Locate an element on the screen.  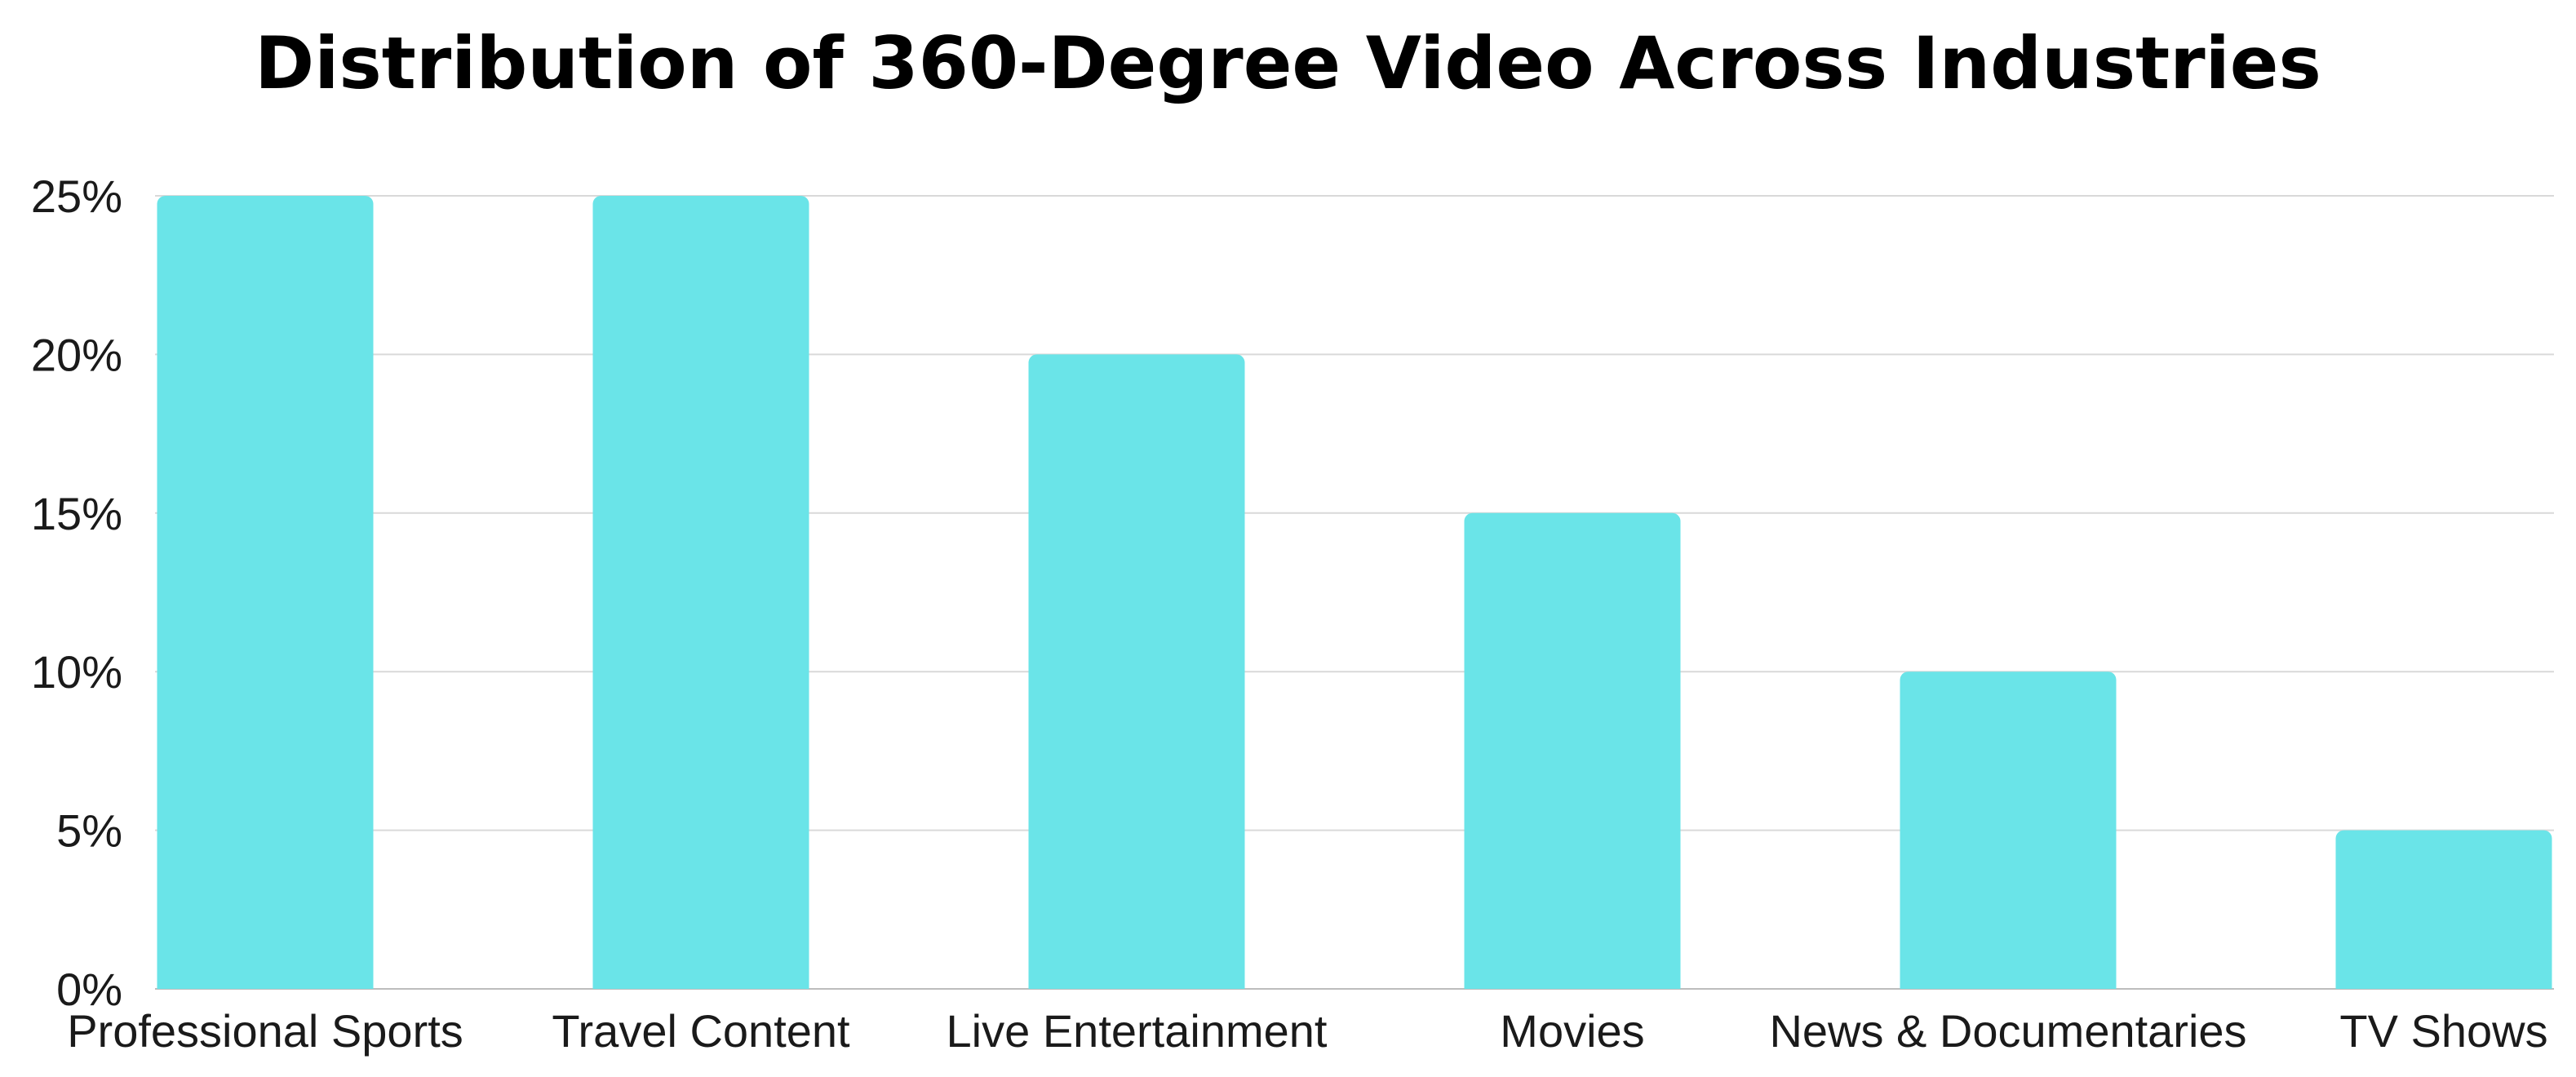
y-axis-ticks: 0% 5% 10% 15% 20% 25% is located at coordinates (76, 593).